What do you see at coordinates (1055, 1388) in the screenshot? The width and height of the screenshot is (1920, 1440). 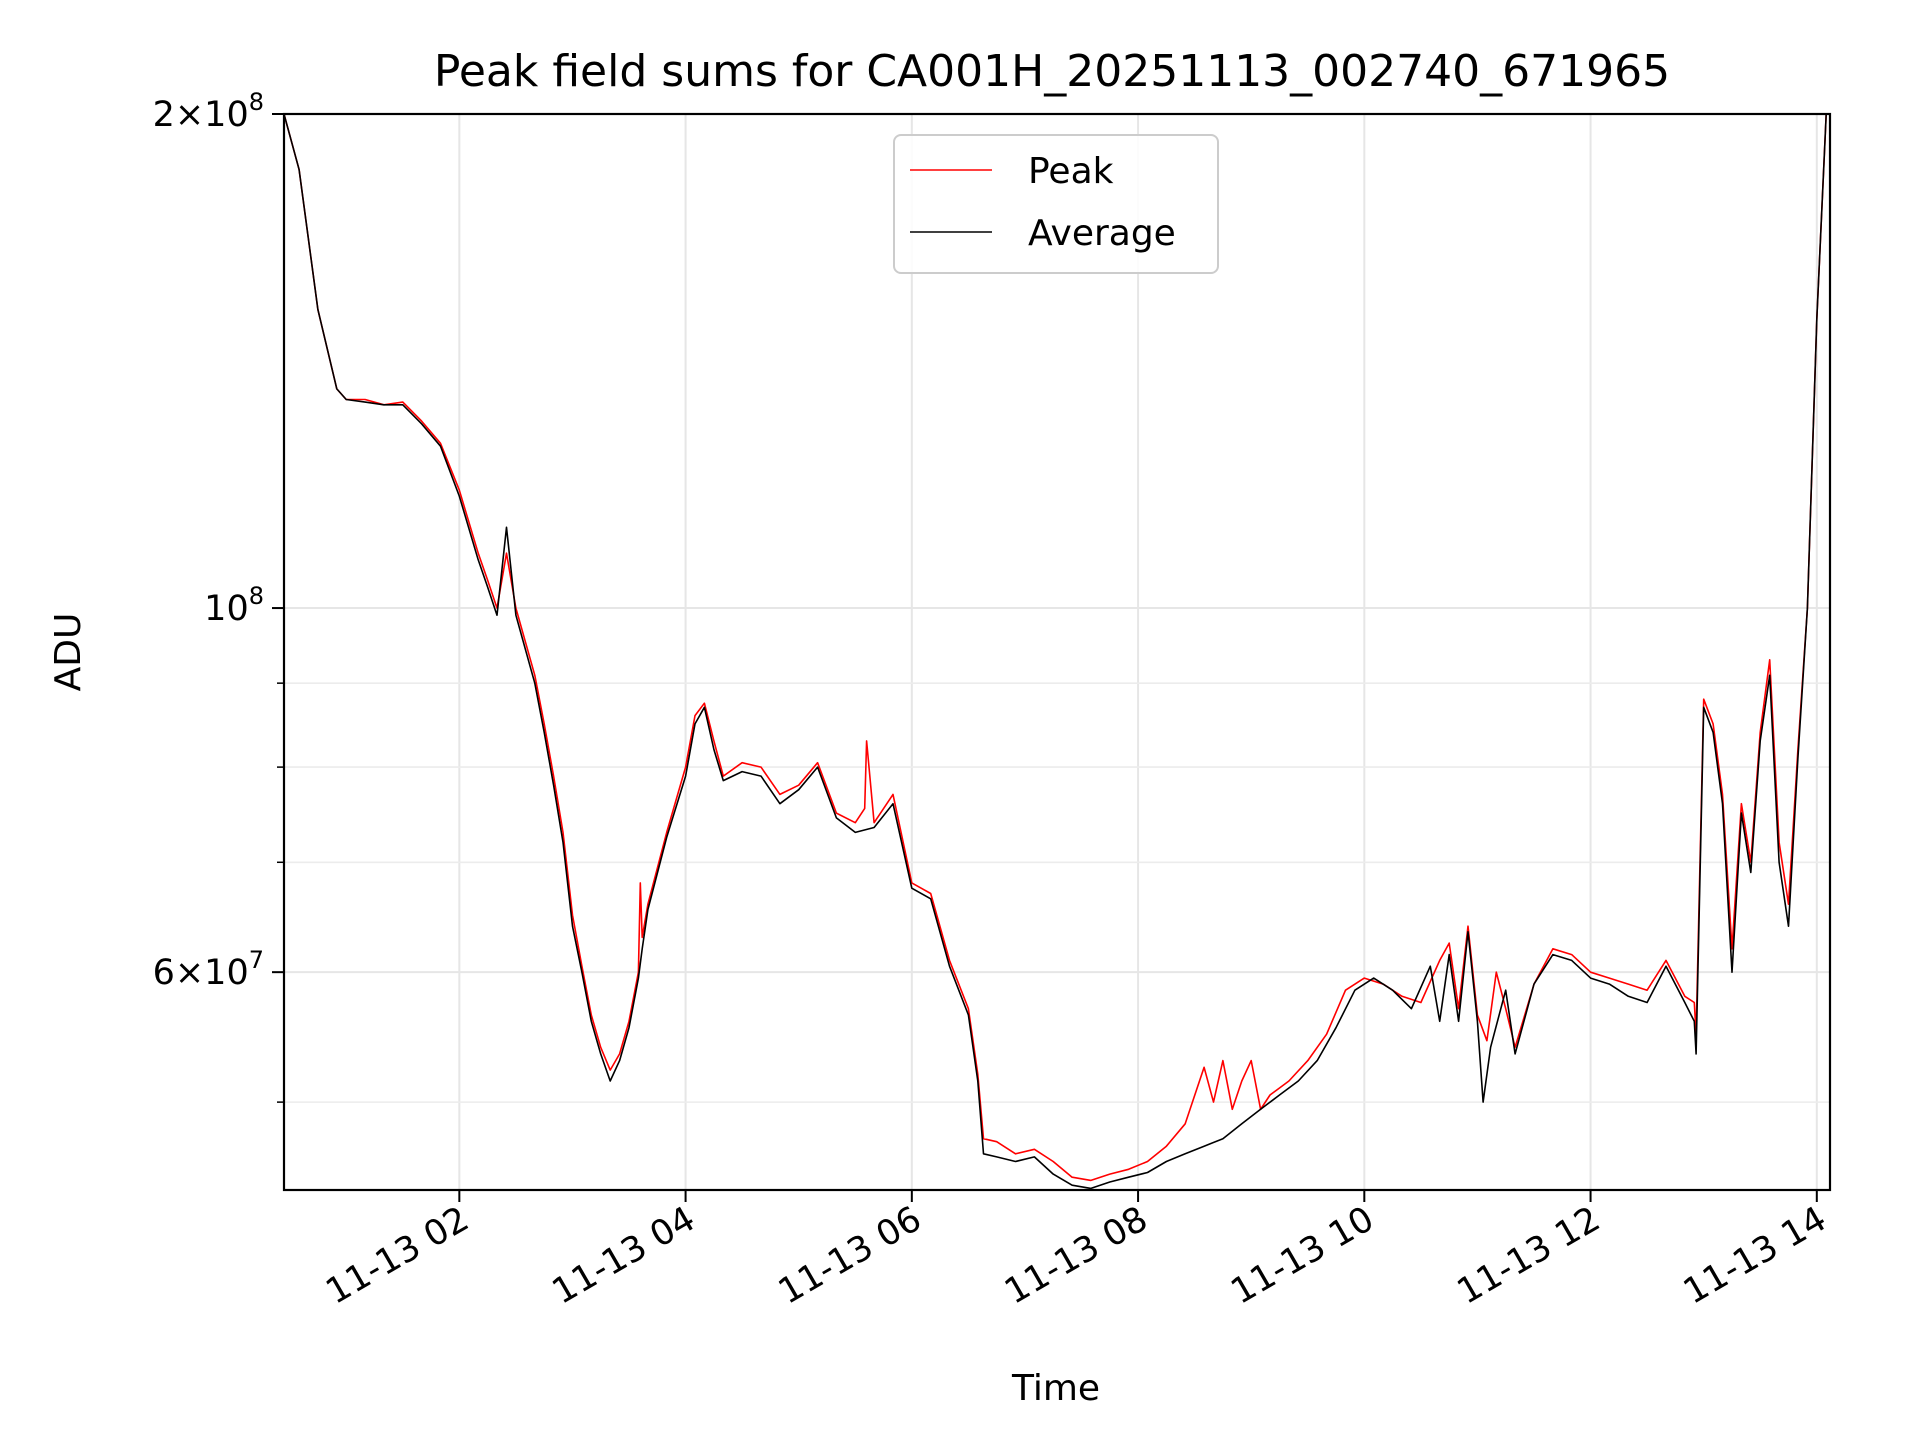 I see `x-axis-label: Time` at bounding box center [1055, 1388].